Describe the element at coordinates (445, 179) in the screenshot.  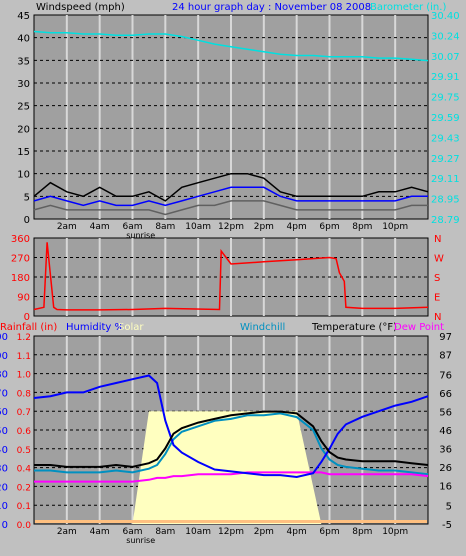
I see `barometer-tick-label: 29.11` at that location.